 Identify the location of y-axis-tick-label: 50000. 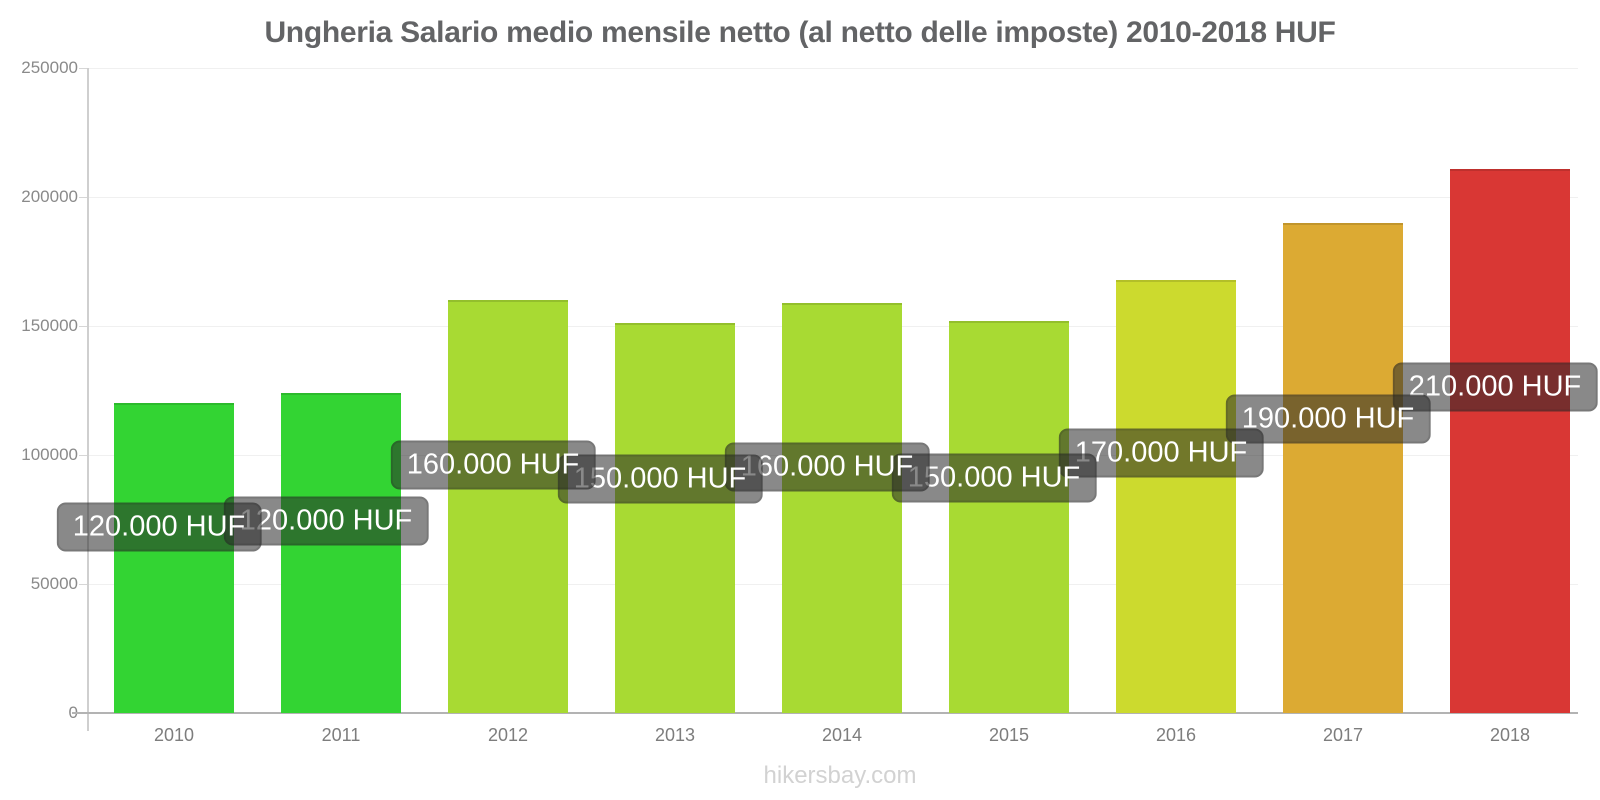
(54, 583).